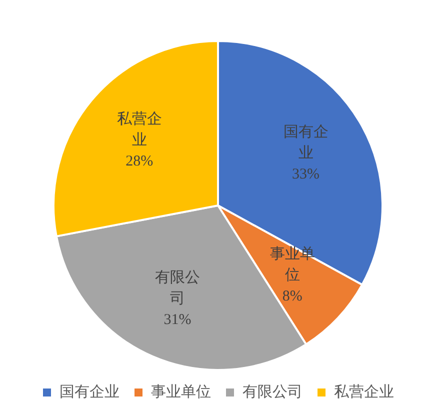  I want to click on data-label: 31%, so click(178, 320).